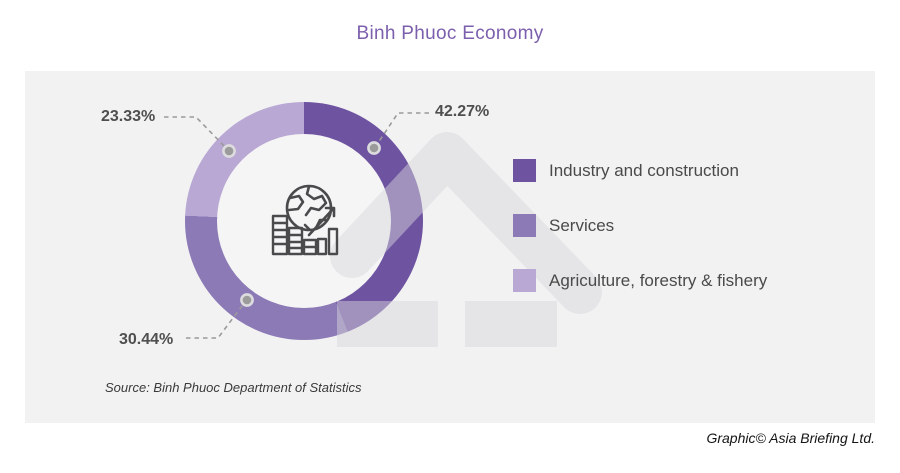 Image resolution: width=900 pixels, height=473 pixels. What do you see at coordinates (582, 225) in the screenshot?
I see `legend-label-services: Services` at bounding box center [582, 225].